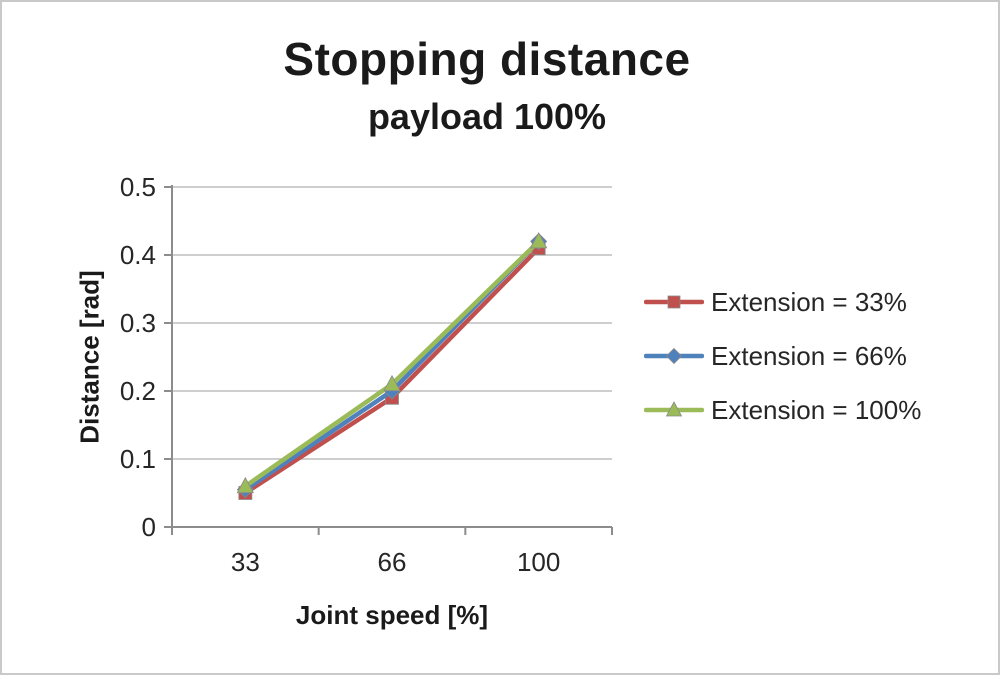  I want to click on legend-item: Extension = 100%, so click(819, 409).